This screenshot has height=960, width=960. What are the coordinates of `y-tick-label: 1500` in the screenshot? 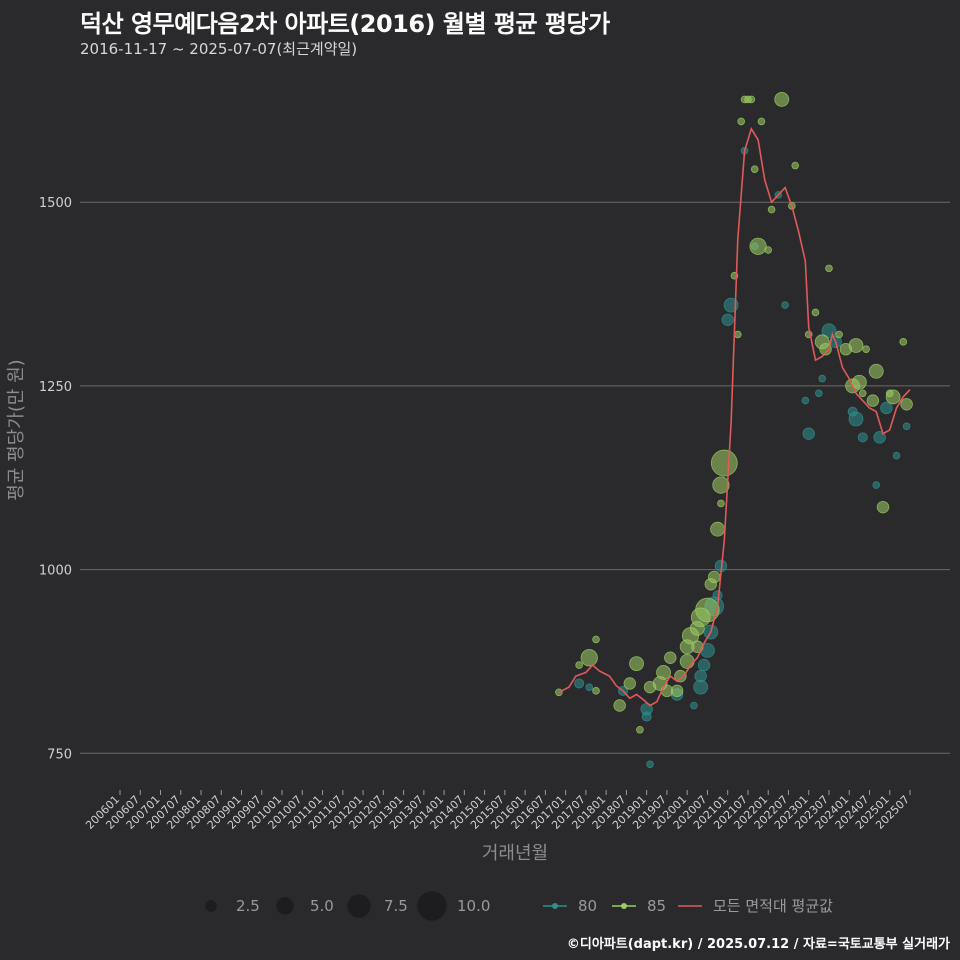 It's located at (55, 203).